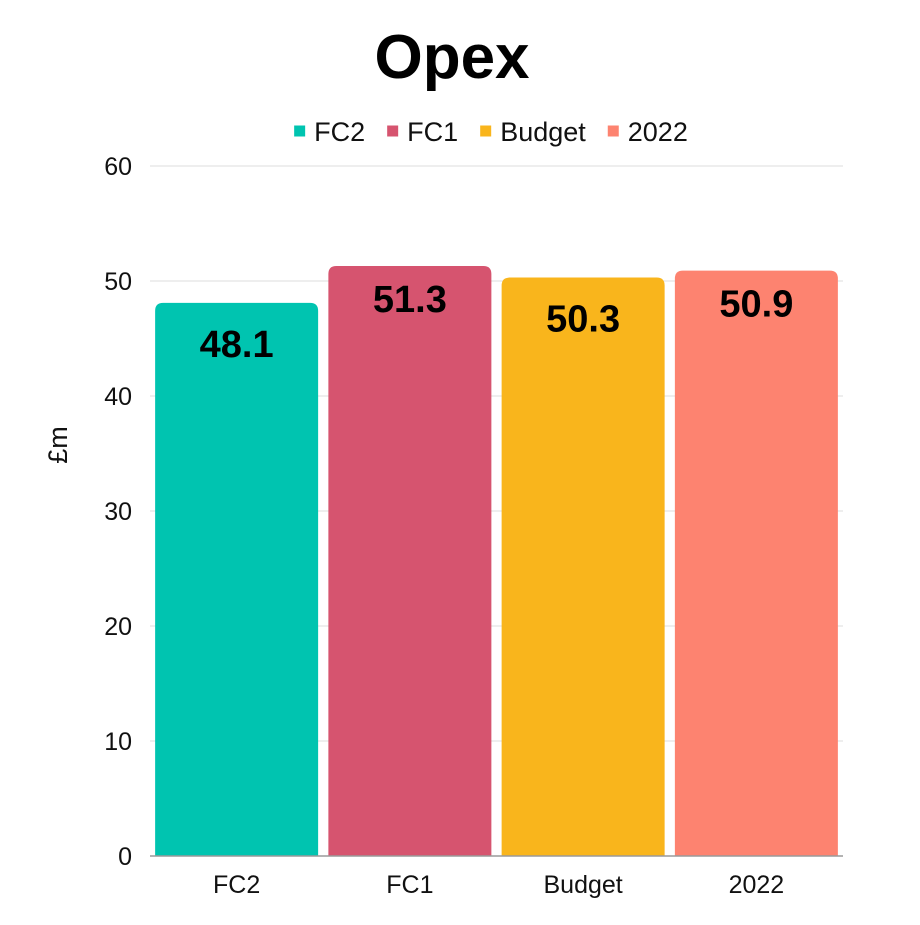  Describe the element at coordinates (125, 857) in the screenshot. I see `y-tick-label: 0` at that location.